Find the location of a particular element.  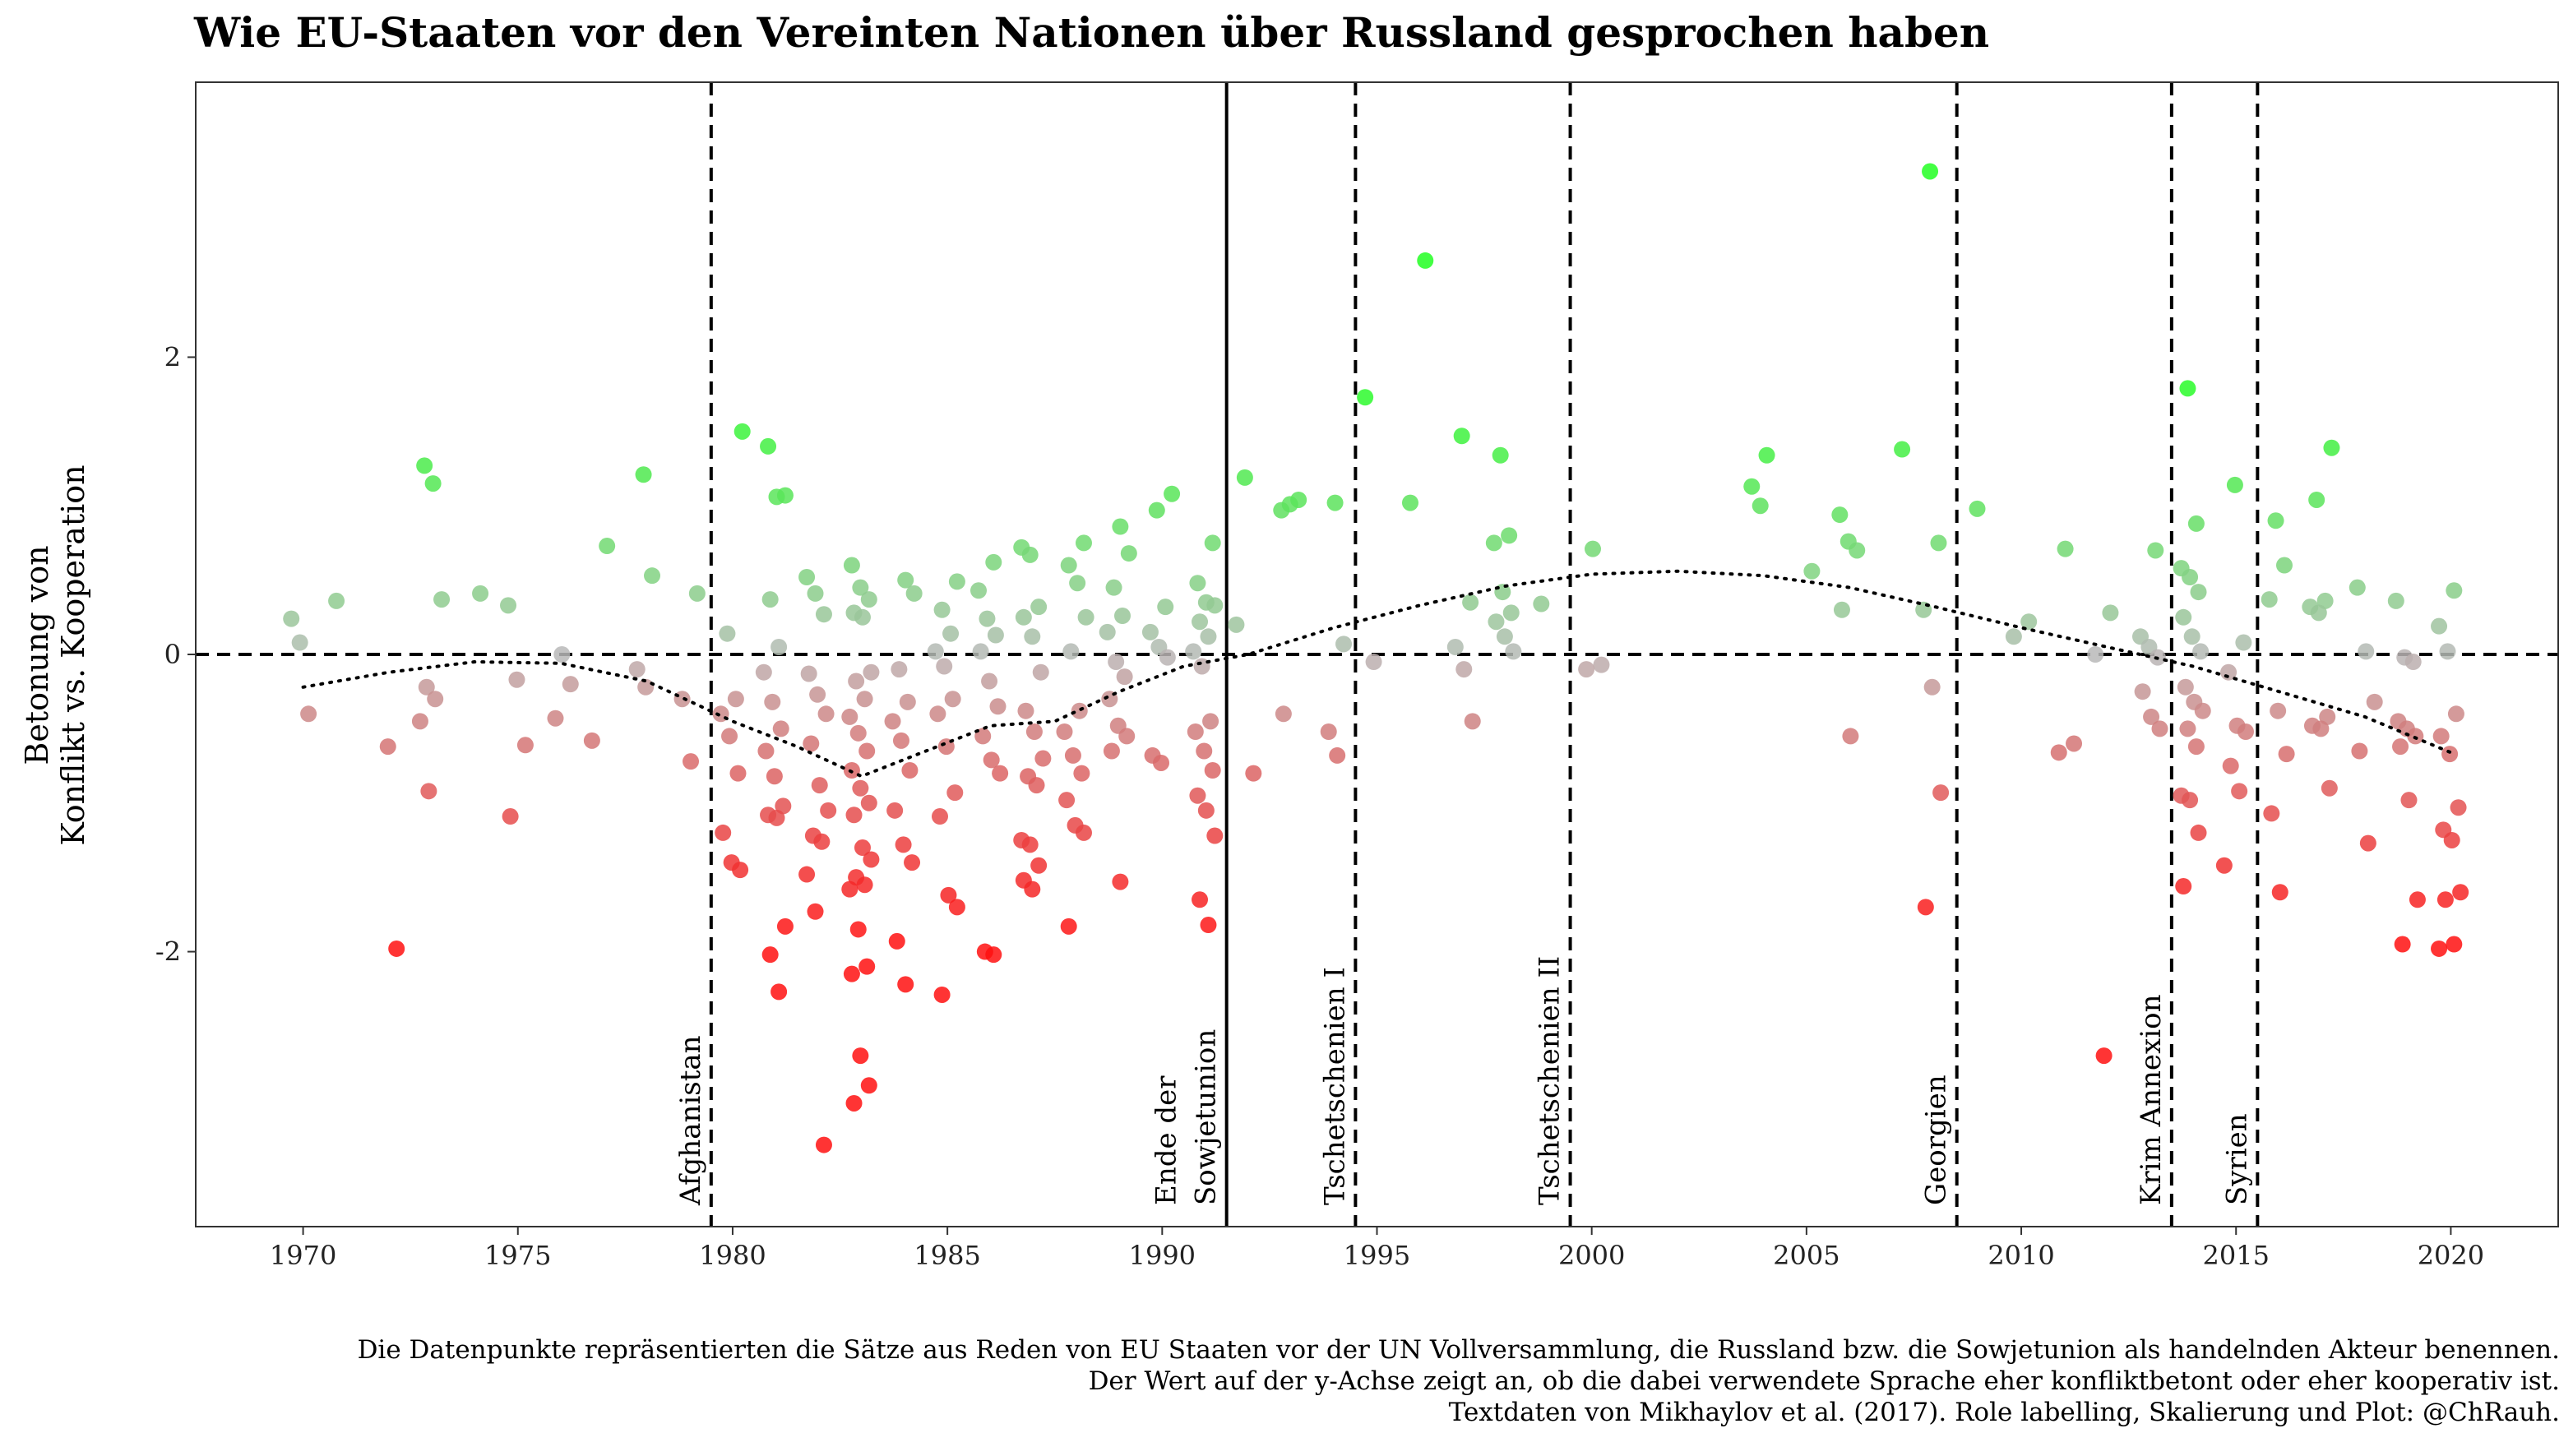

y-axis-label-line-1: Betonung von is located at coordinates (37, 655).